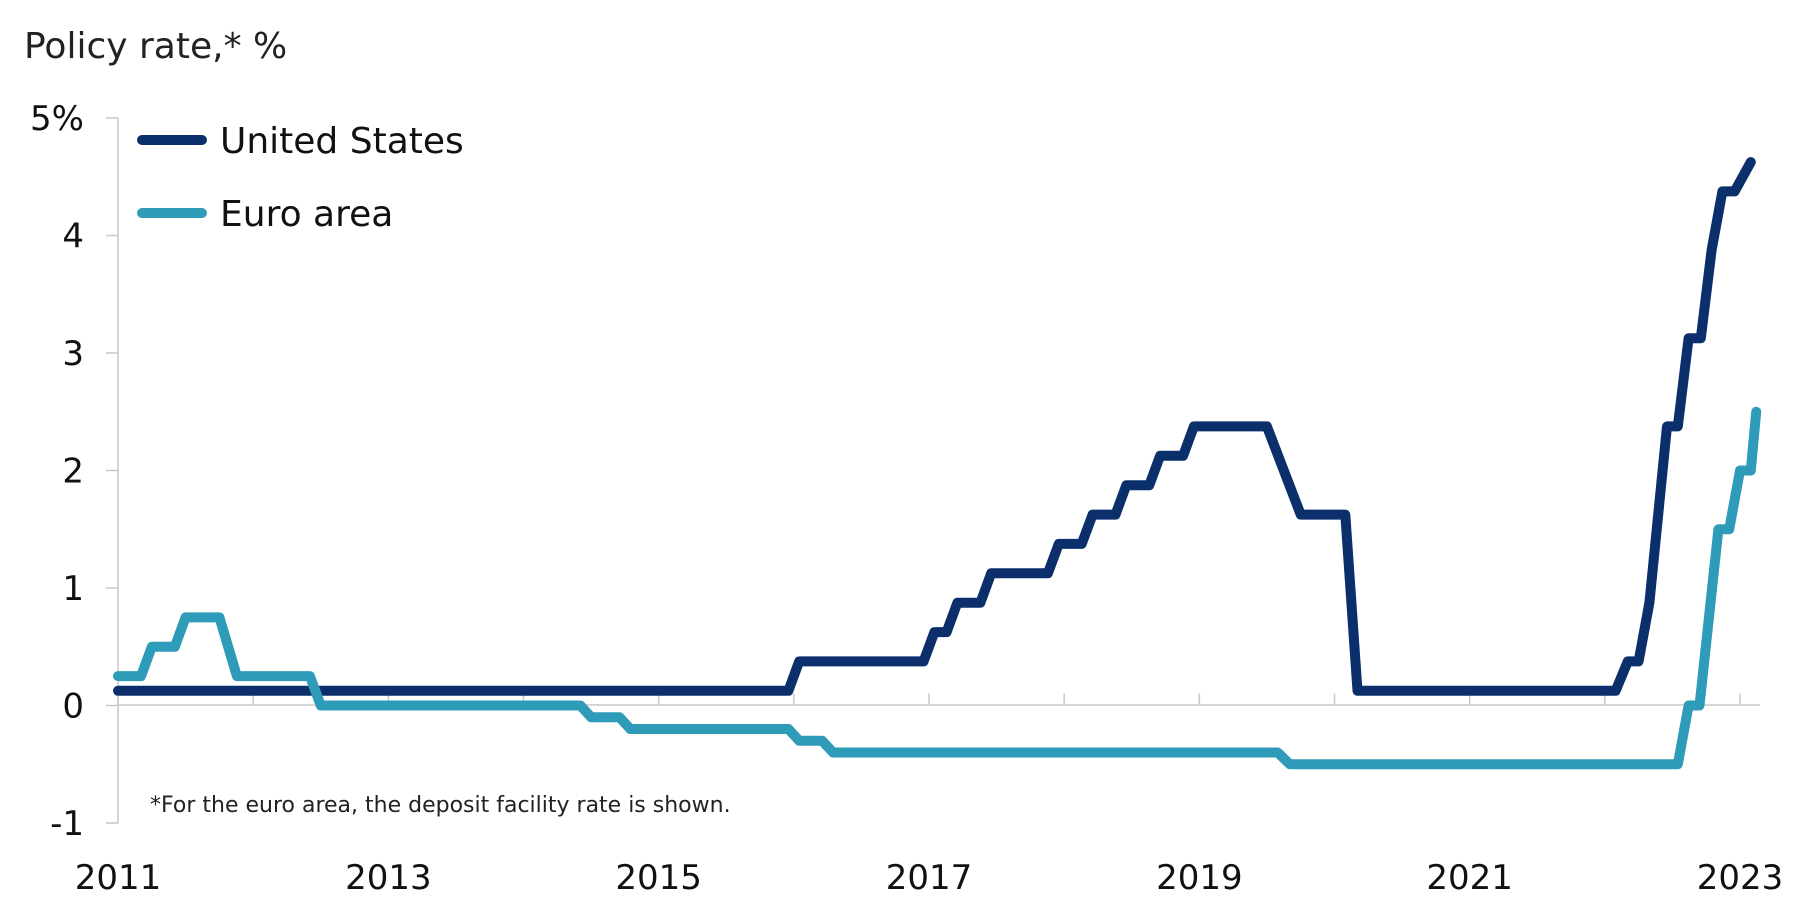 Image resolution: width=1800 pixels, height=915 pixels. What do you see at coordinates (73, 354) in the screenshot?
I see `y-tick-label: 3` at bounding box center [73, 354].